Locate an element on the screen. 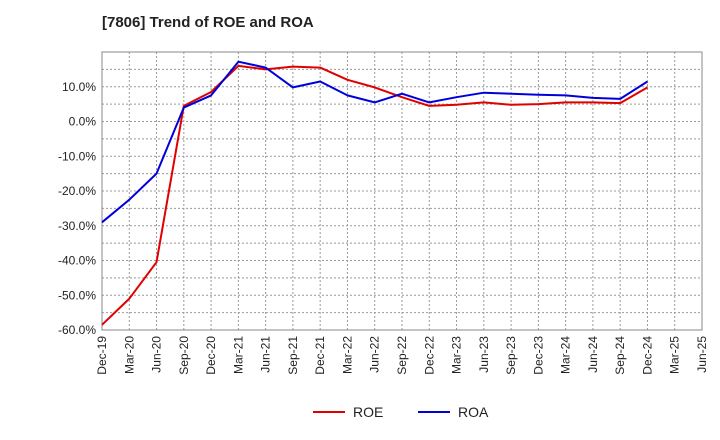 Image resolution: width=720 pixels, height=440 pixels. x-tick-label: Mar-23 is located at coordinates (457, 355).